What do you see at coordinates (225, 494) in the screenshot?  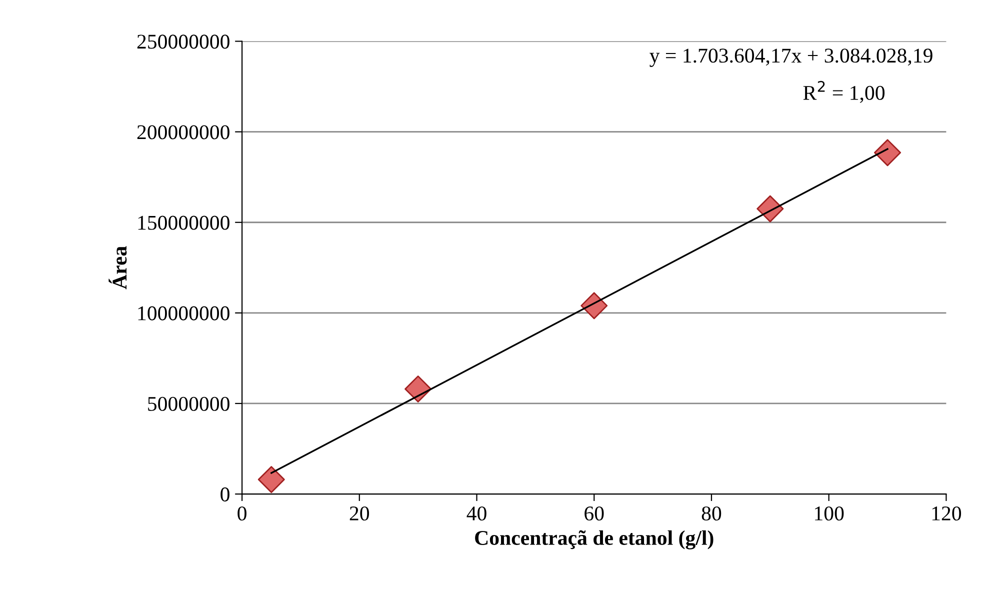 I see `y-tick-label: 0` at bounding box center [225, 494].